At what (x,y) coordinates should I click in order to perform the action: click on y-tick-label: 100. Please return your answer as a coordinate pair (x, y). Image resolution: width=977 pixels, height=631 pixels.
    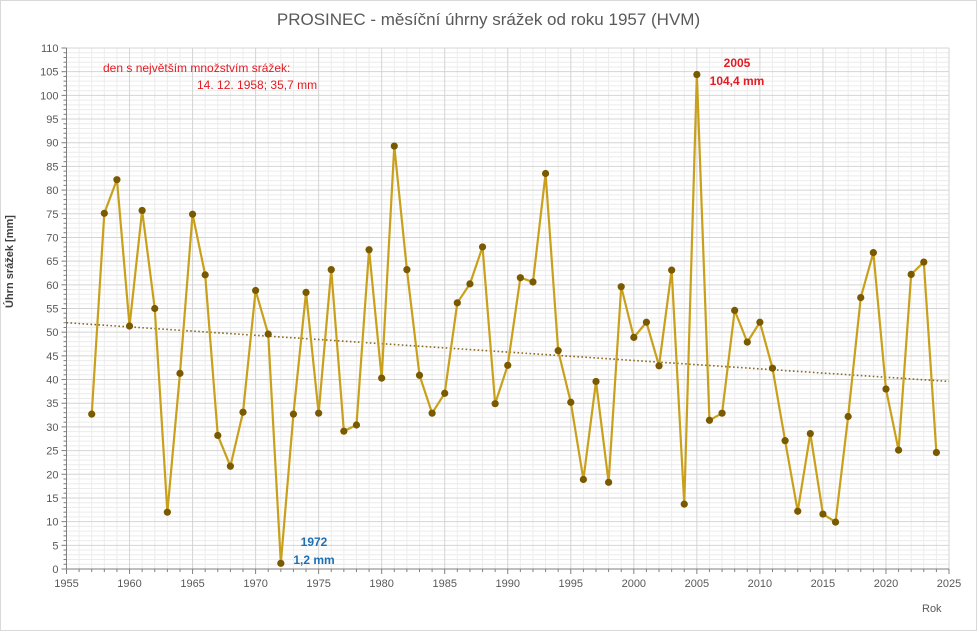
    Looking at the image, I should click on (49, 96).